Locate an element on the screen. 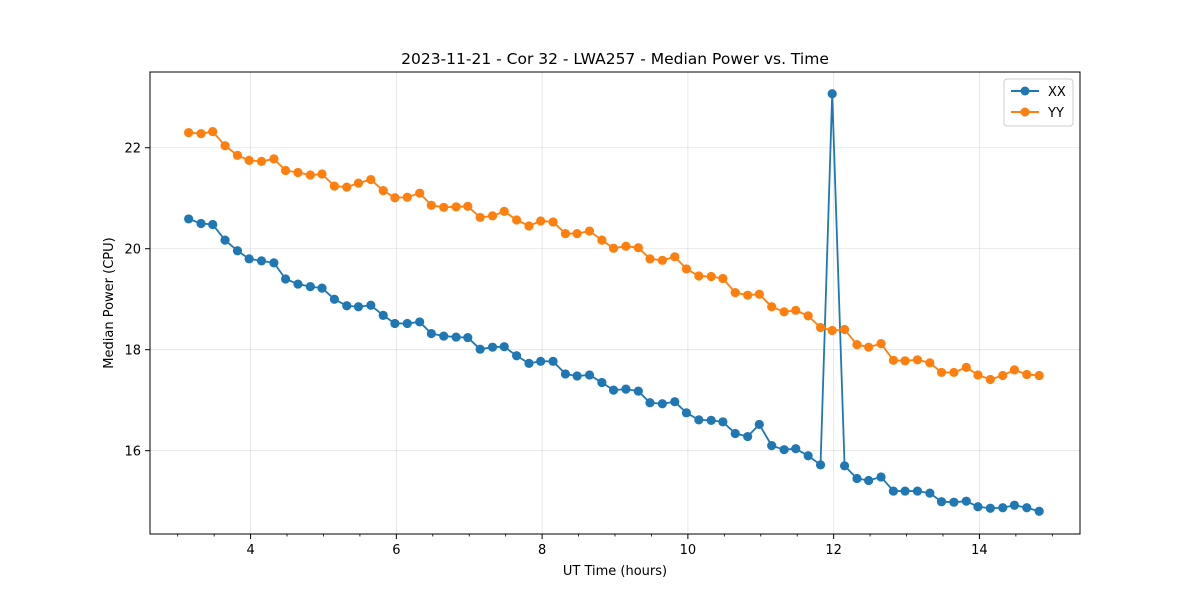  y-tick-label: 22 is located at coordinates (132, 149).